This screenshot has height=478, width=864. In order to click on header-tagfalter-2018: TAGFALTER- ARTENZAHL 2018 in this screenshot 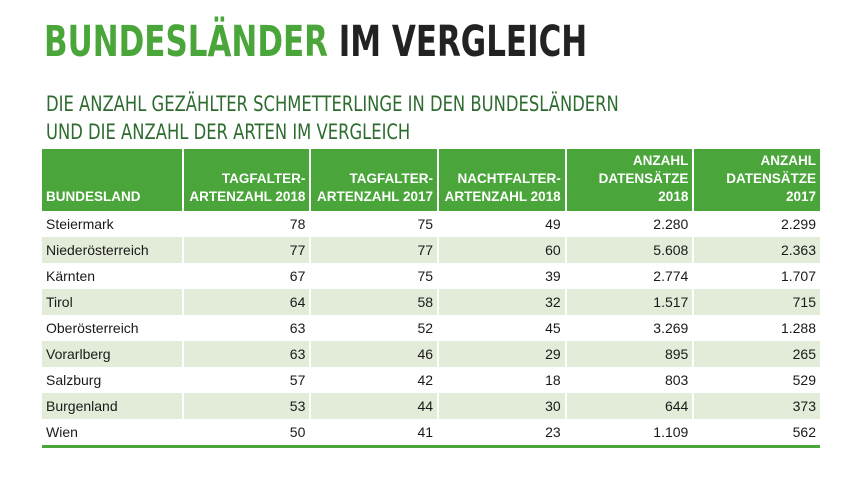, I will do `click(246, 180)`.